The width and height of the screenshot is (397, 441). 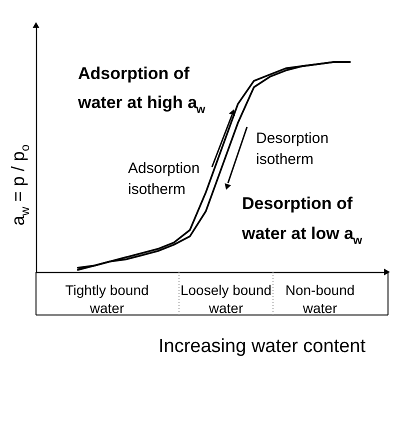 I want to click on y-axis-title: aw = p / po, so click(x=20, y=185).